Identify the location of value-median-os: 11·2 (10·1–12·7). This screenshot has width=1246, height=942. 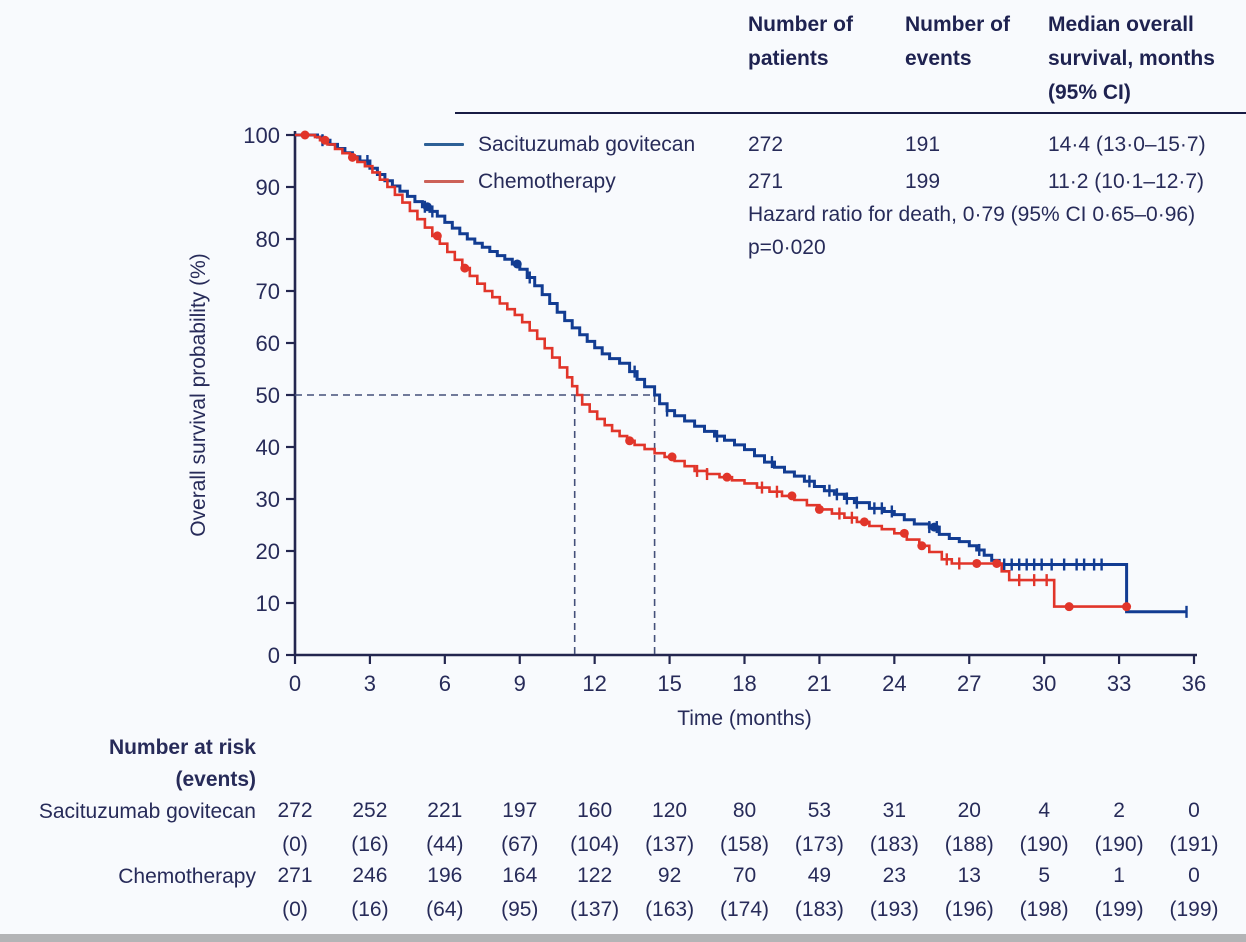
(1126, 181).